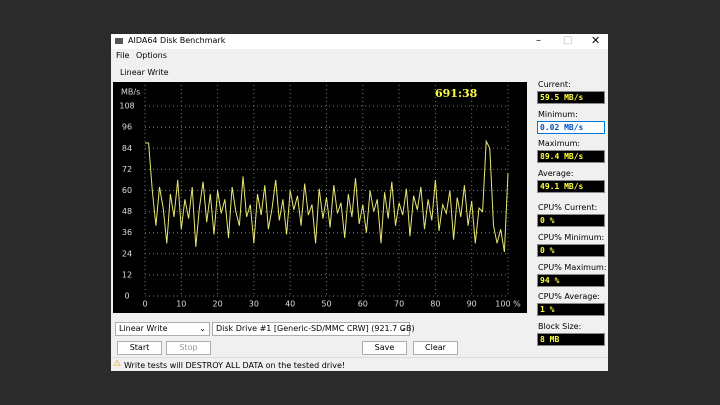  Describe the element at coordinates (127, 232) in the screenshot. I see `y-tick-label: 36` at that location.